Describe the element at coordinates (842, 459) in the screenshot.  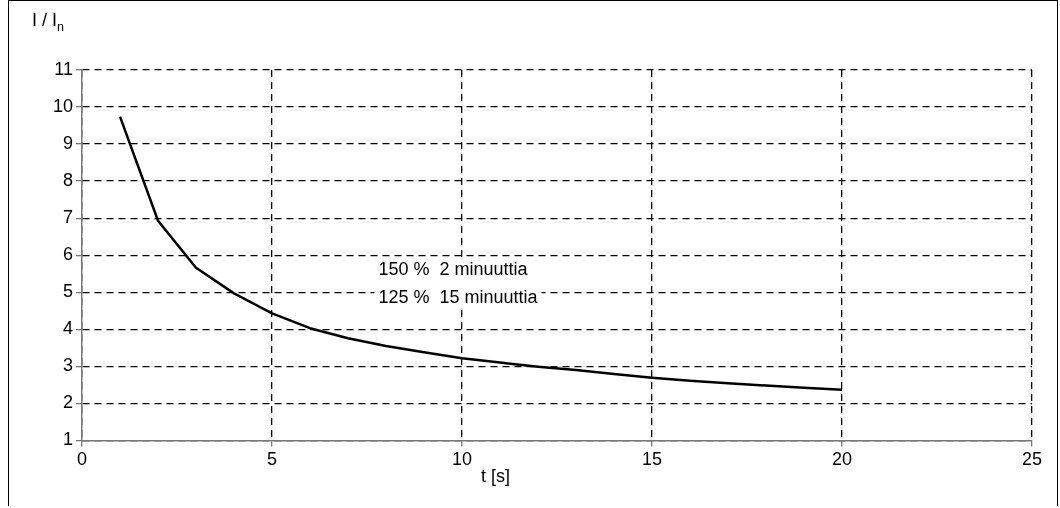
I see `x-tick-label: 20` at that location.